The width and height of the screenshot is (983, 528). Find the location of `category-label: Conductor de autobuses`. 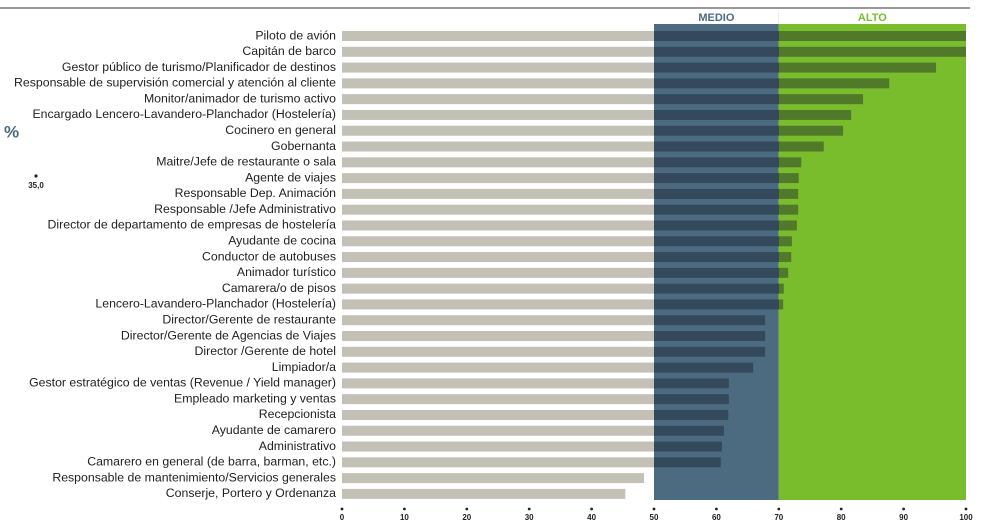

category-label: Conductor de autobuses is located at coordinates (269, 256).